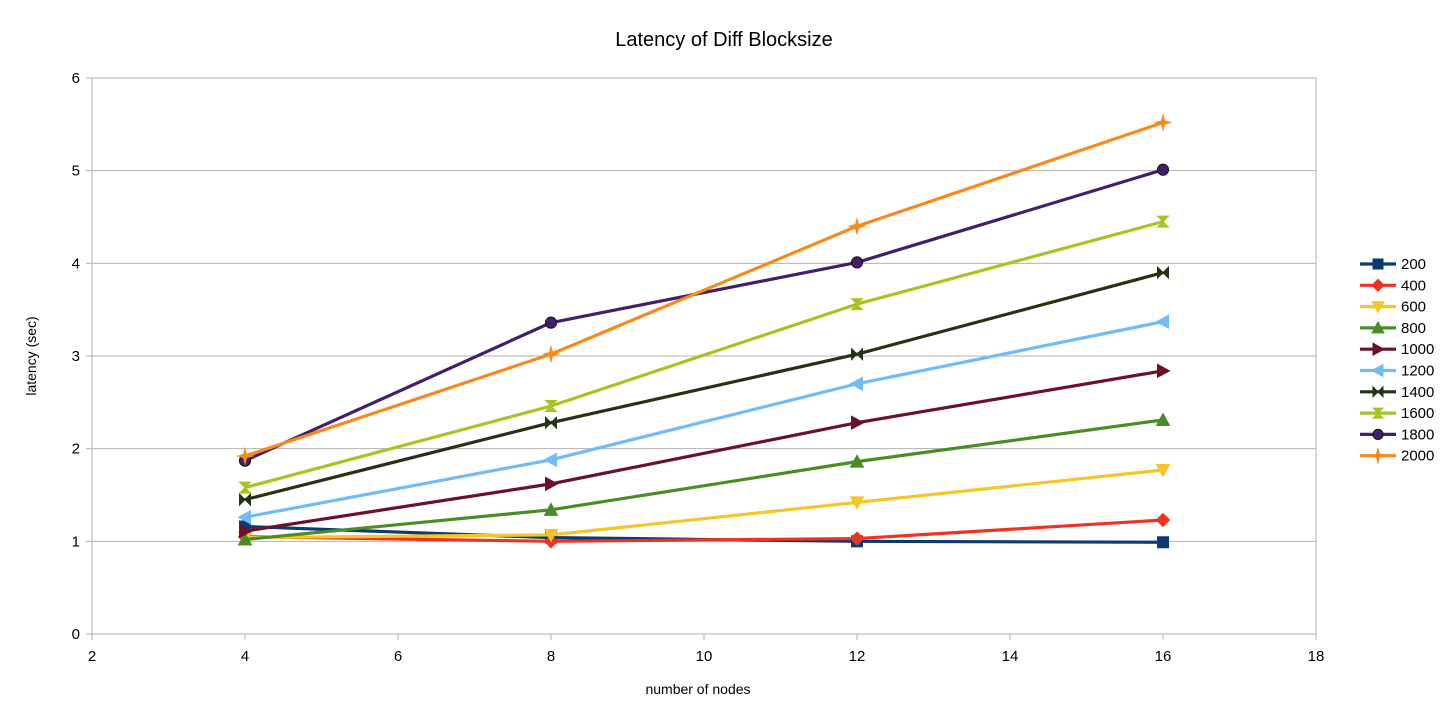 This screenshot has width=1452, height=720. Describe the element at coordinates (1316, 656) in the screenshot. I see `x-tick-label: 18` at that location.